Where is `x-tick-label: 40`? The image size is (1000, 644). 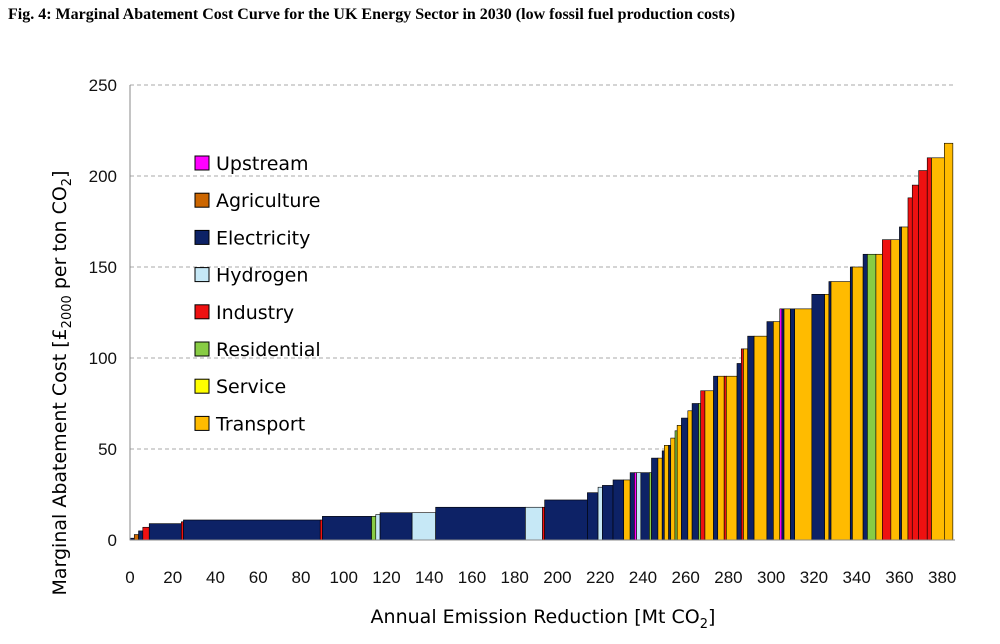
x-tick-label: 40 is located at coordinates (215, 577).